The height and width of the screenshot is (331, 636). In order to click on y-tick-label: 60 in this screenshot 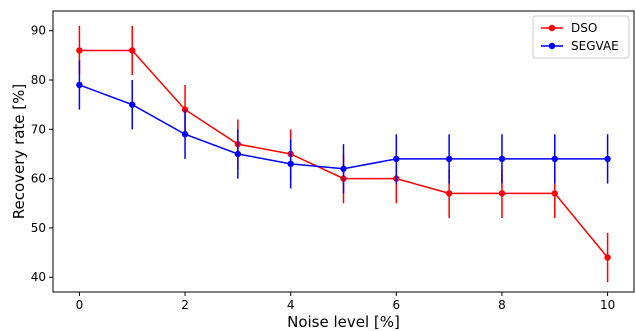, I will do `click(38, 179)`.